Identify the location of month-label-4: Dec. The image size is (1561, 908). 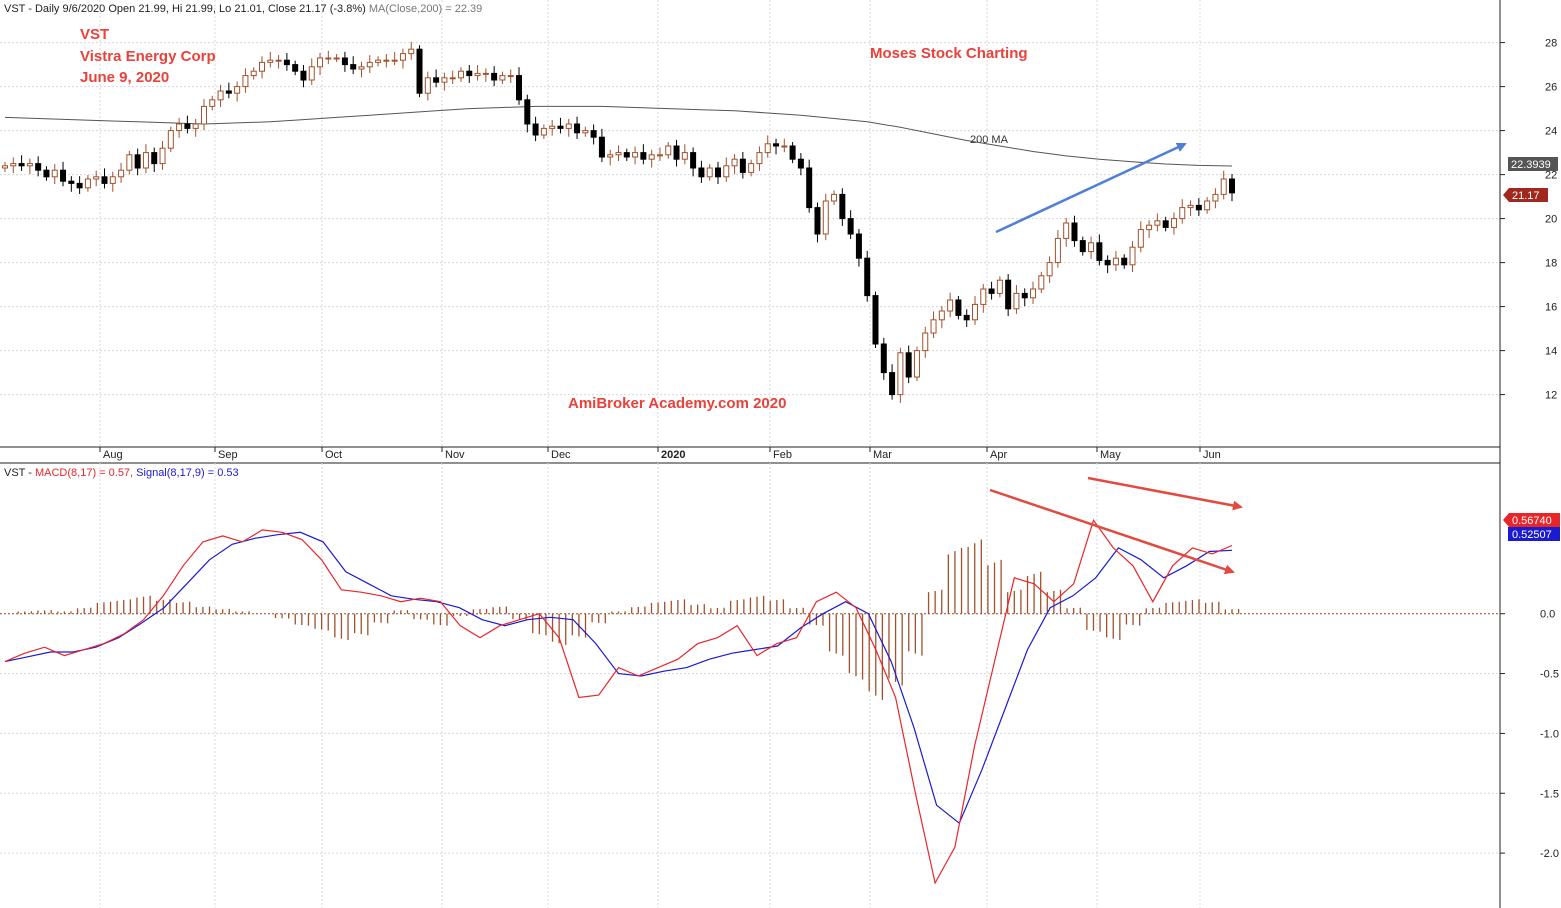
(561, 455).